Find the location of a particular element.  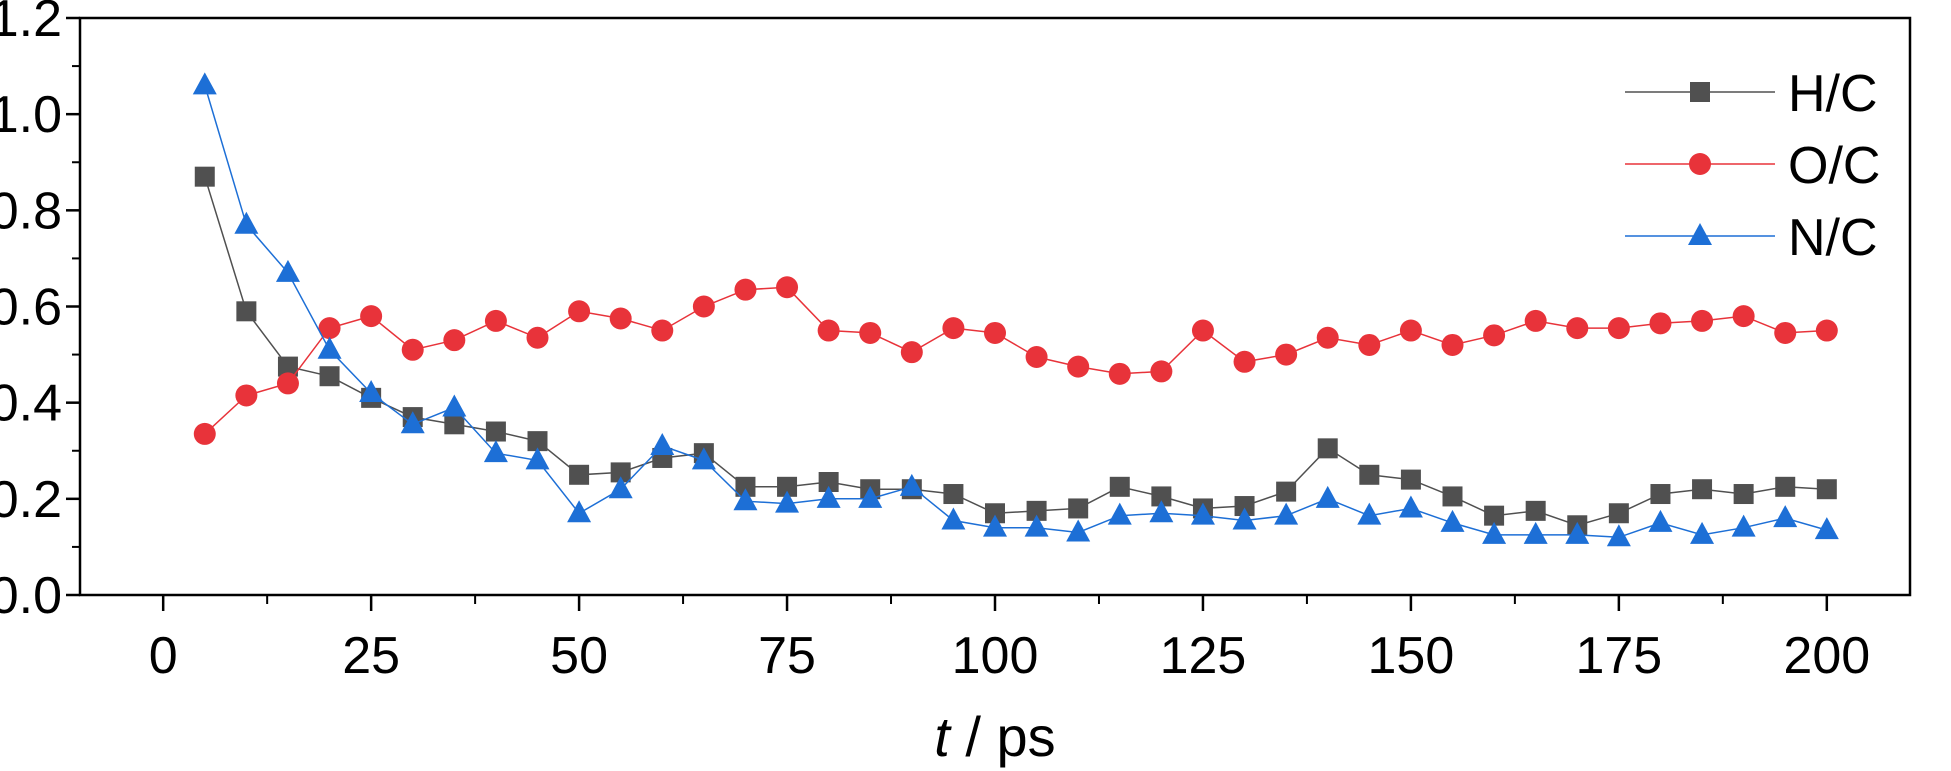

x-tick-label: 200 is located at coordinates (1826, 656).